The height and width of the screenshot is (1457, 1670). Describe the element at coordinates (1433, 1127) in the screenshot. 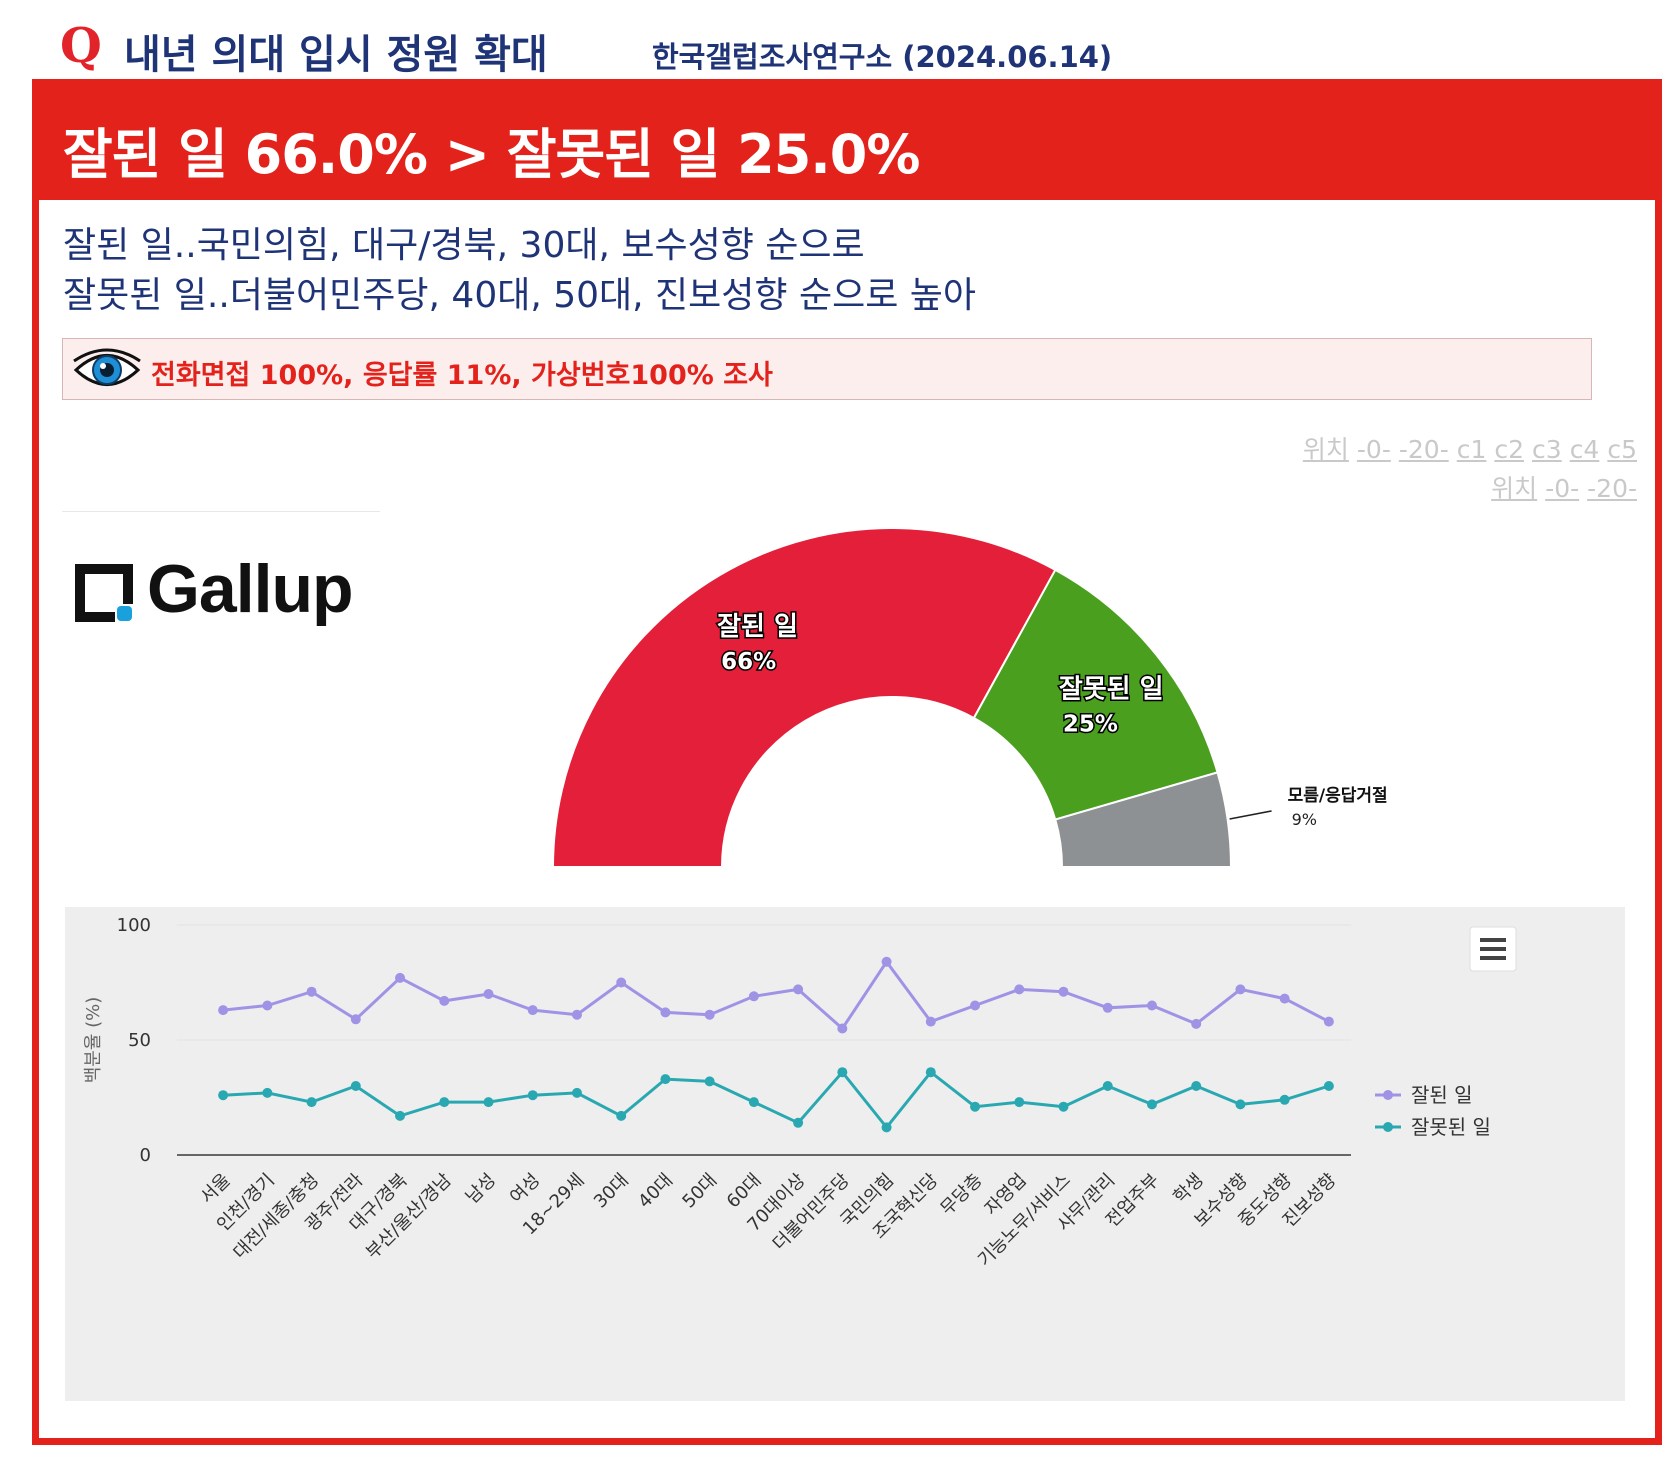

I see `legend-item-1: 잘못된 일` at that location.